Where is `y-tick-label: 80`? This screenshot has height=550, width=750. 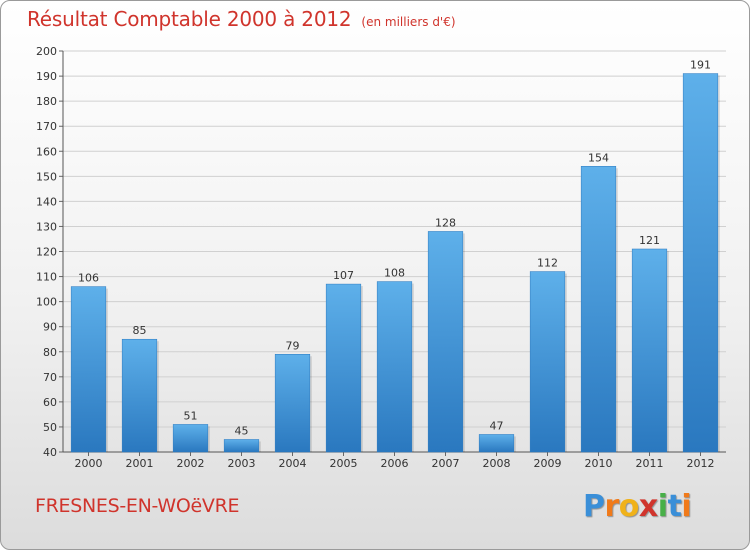 y-tick-label: 80 is located at coordinates (50, 352).